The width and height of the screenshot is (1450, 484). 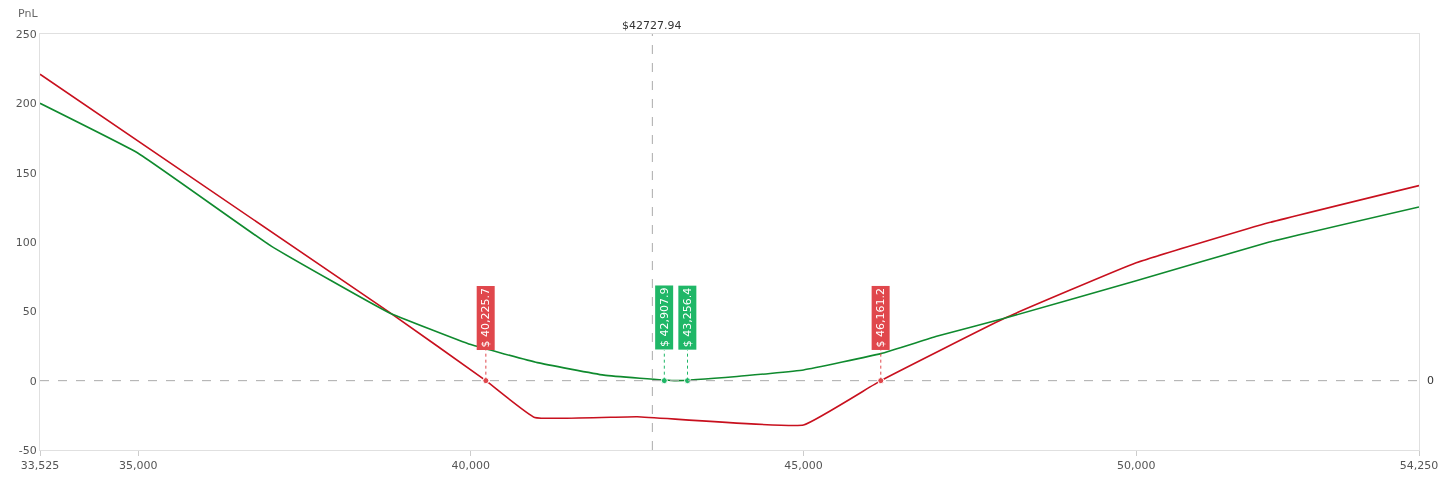 What do you see at coordinates (1430, 380) in the screenshot?
I see `ref-line-label: 0` at bounding box center [1430, 380].